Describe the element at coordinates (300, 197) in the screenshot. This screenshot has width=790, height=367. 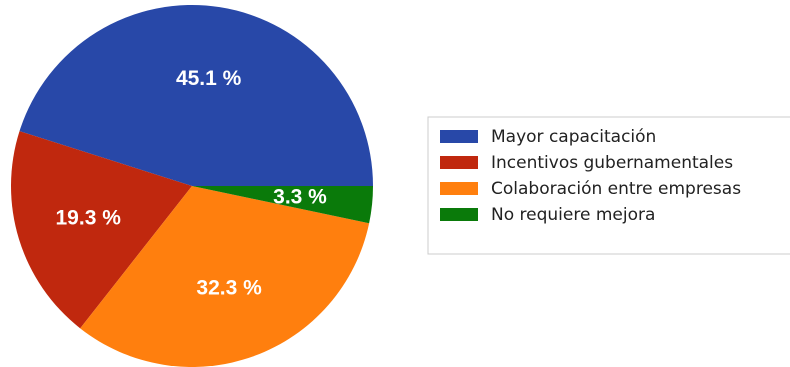
I see `pie-value-label-4: 3.3 %` at that location.